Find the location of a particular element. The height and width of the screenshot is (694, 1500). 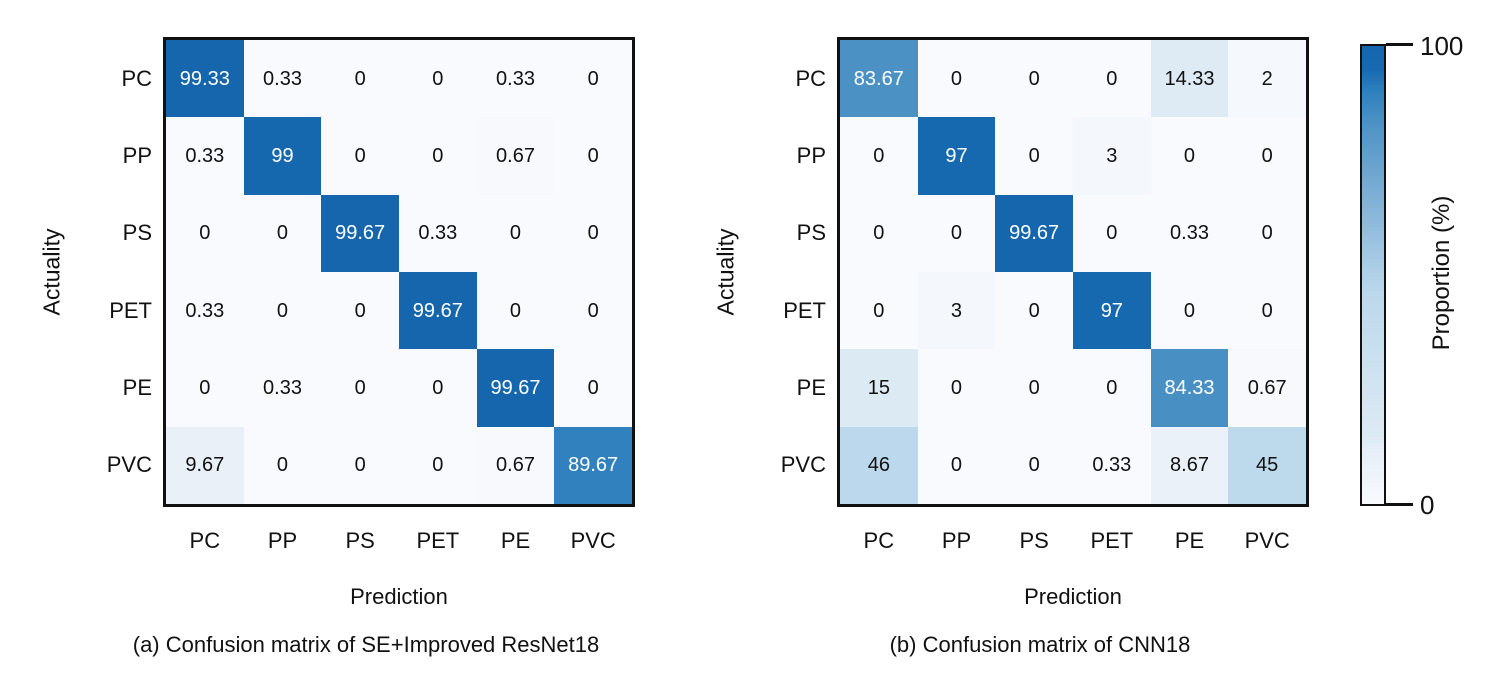

colorbar-tick-min is located at coordinates (1399, 504).